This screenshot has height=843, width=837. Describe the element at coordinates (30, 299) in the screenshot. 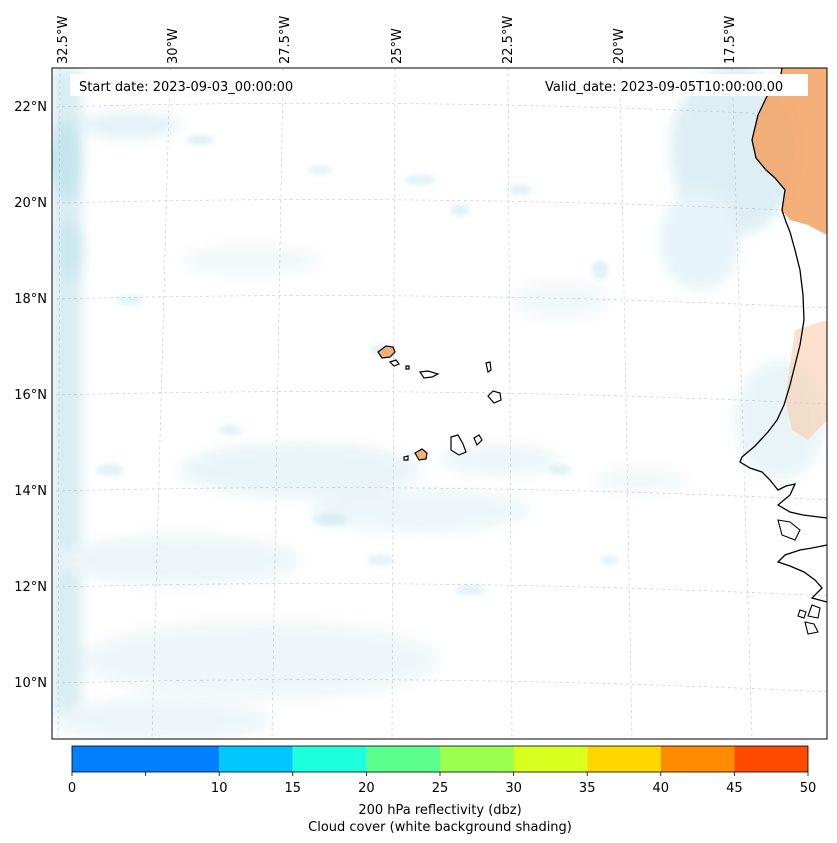

I see `lat-label: 18°N` at that location.